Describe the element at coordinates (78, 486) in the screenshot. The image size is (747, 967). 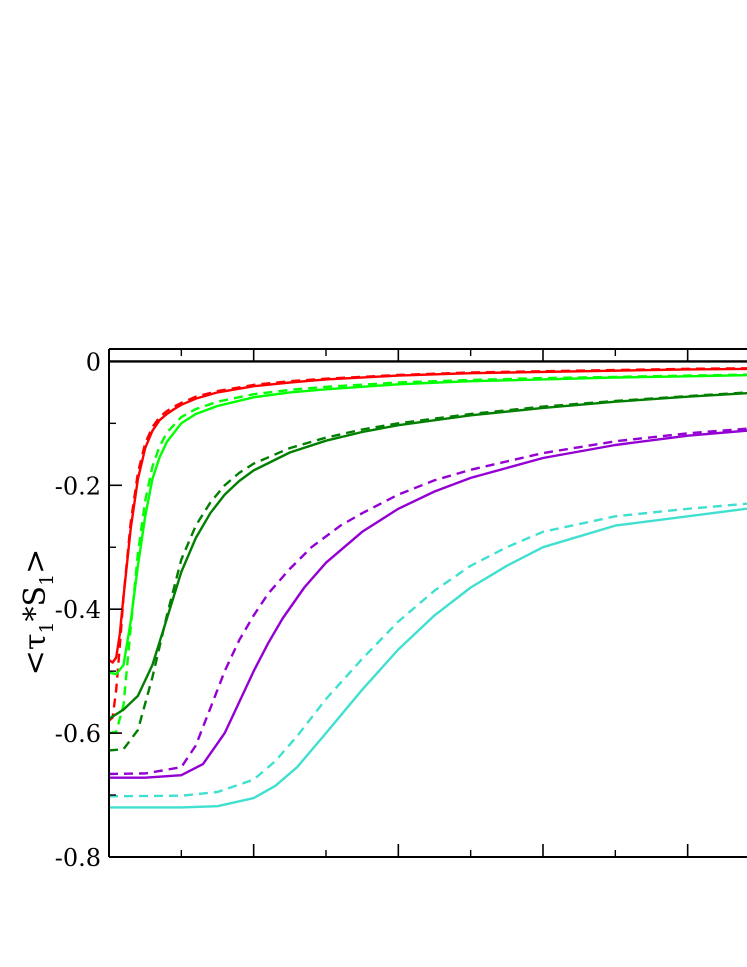
I see `y-tick-label-1: -0.2` at that location.